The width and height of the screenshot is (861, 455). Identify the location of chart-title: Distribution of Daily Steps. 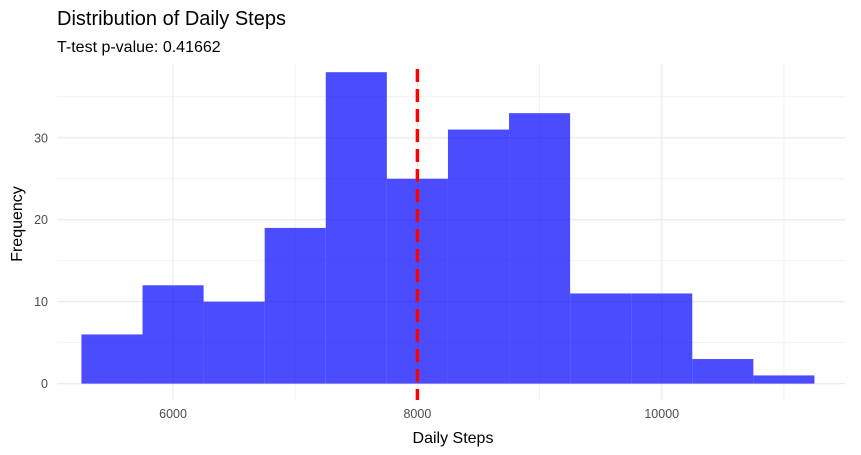
(171, 19).